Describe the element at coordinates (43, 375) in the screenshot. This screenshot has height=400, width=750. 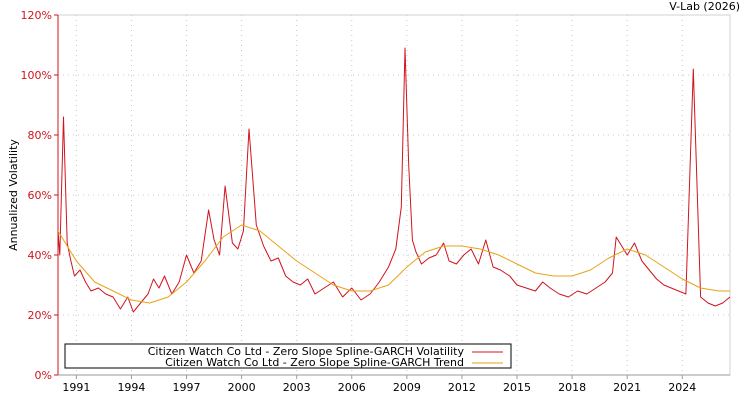
I see `y-tick-label: 0%` at that location.